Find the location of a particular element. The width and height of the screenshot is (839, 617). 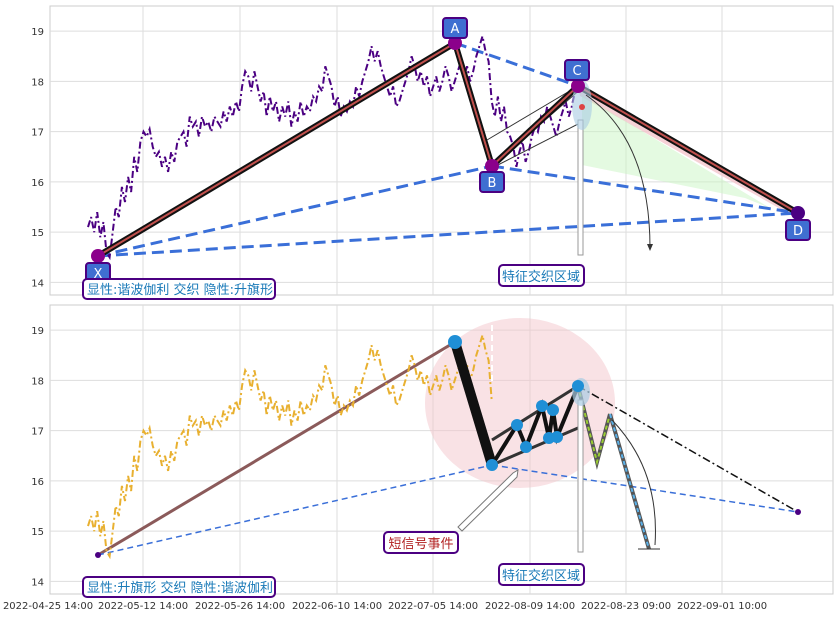

bottom-legend-box: 显性:升旗形 交织 隐性:谐波伽利 is located at coordinates (179, 587).